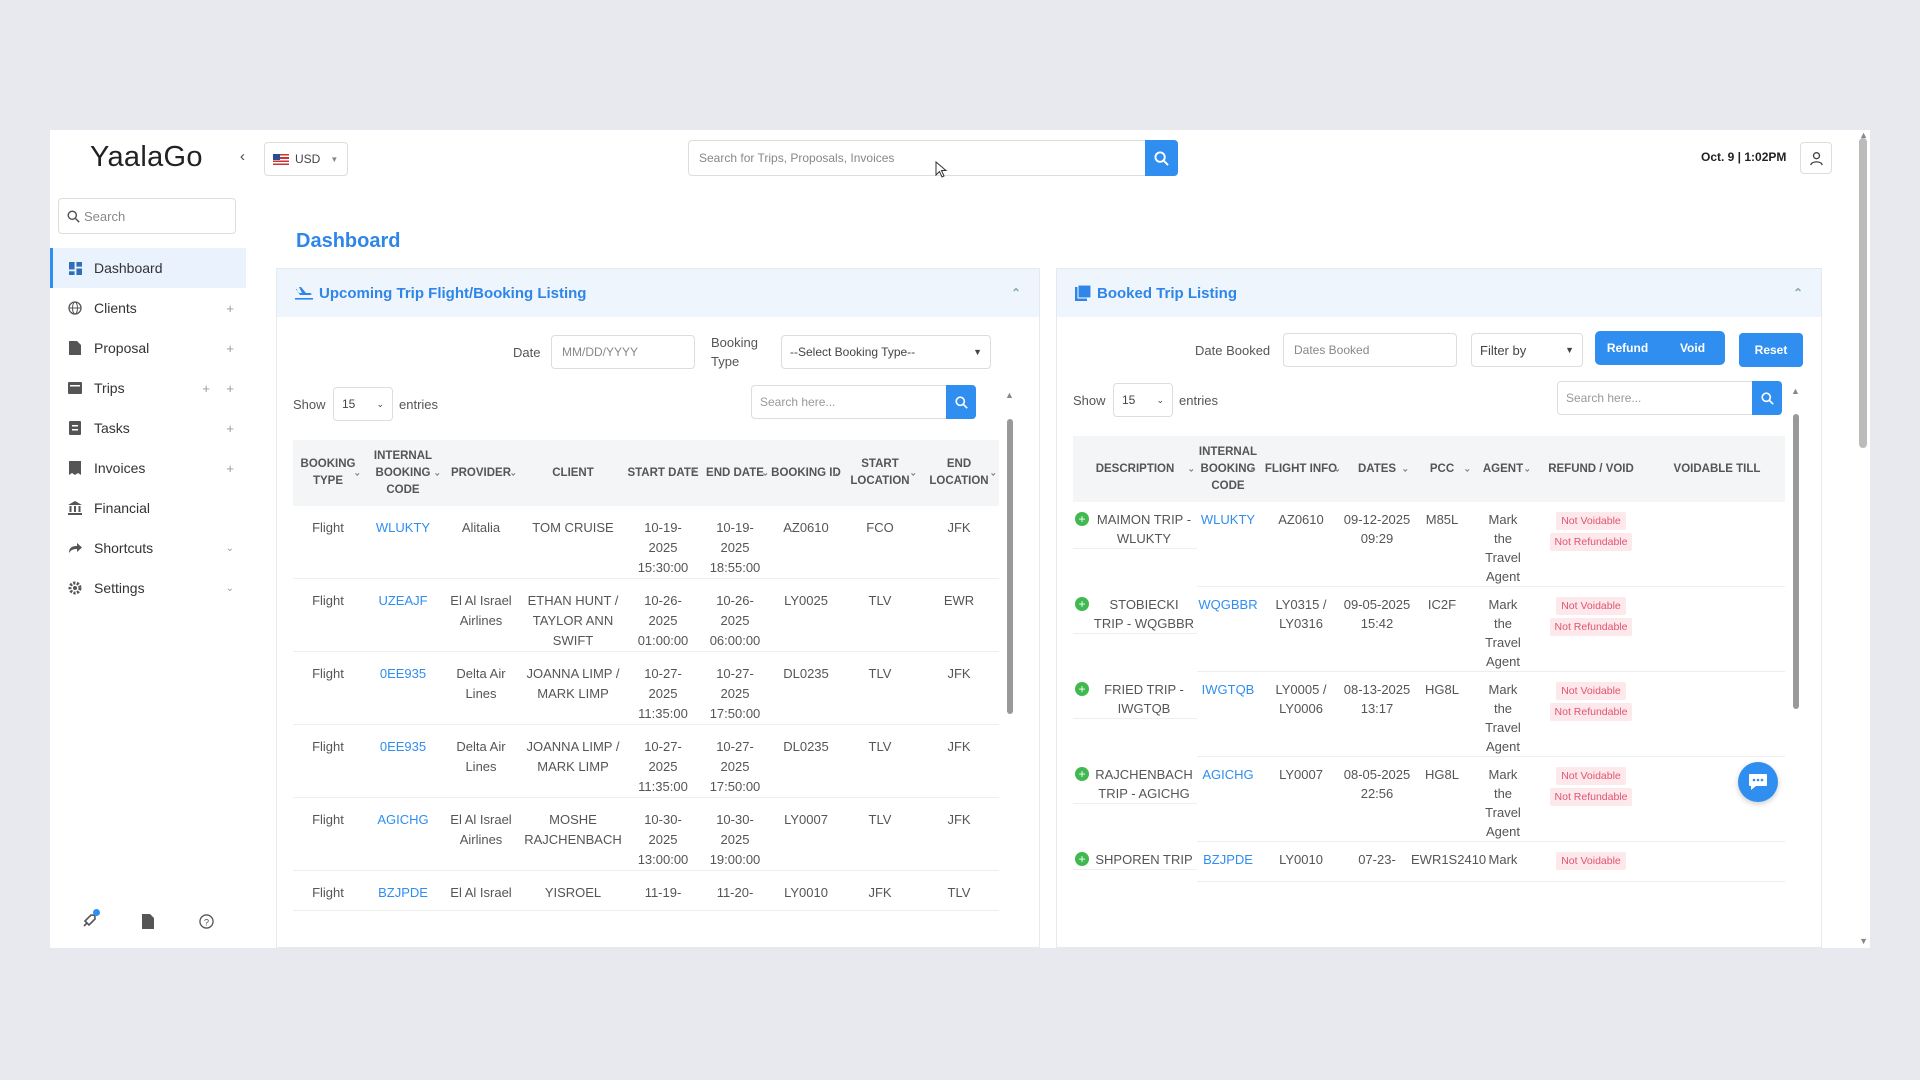 This screenshot has height=1080, width=1920. Describe the element at coordinates (1816, 158) in the screenshot. I see `user-menu-button` at that location.